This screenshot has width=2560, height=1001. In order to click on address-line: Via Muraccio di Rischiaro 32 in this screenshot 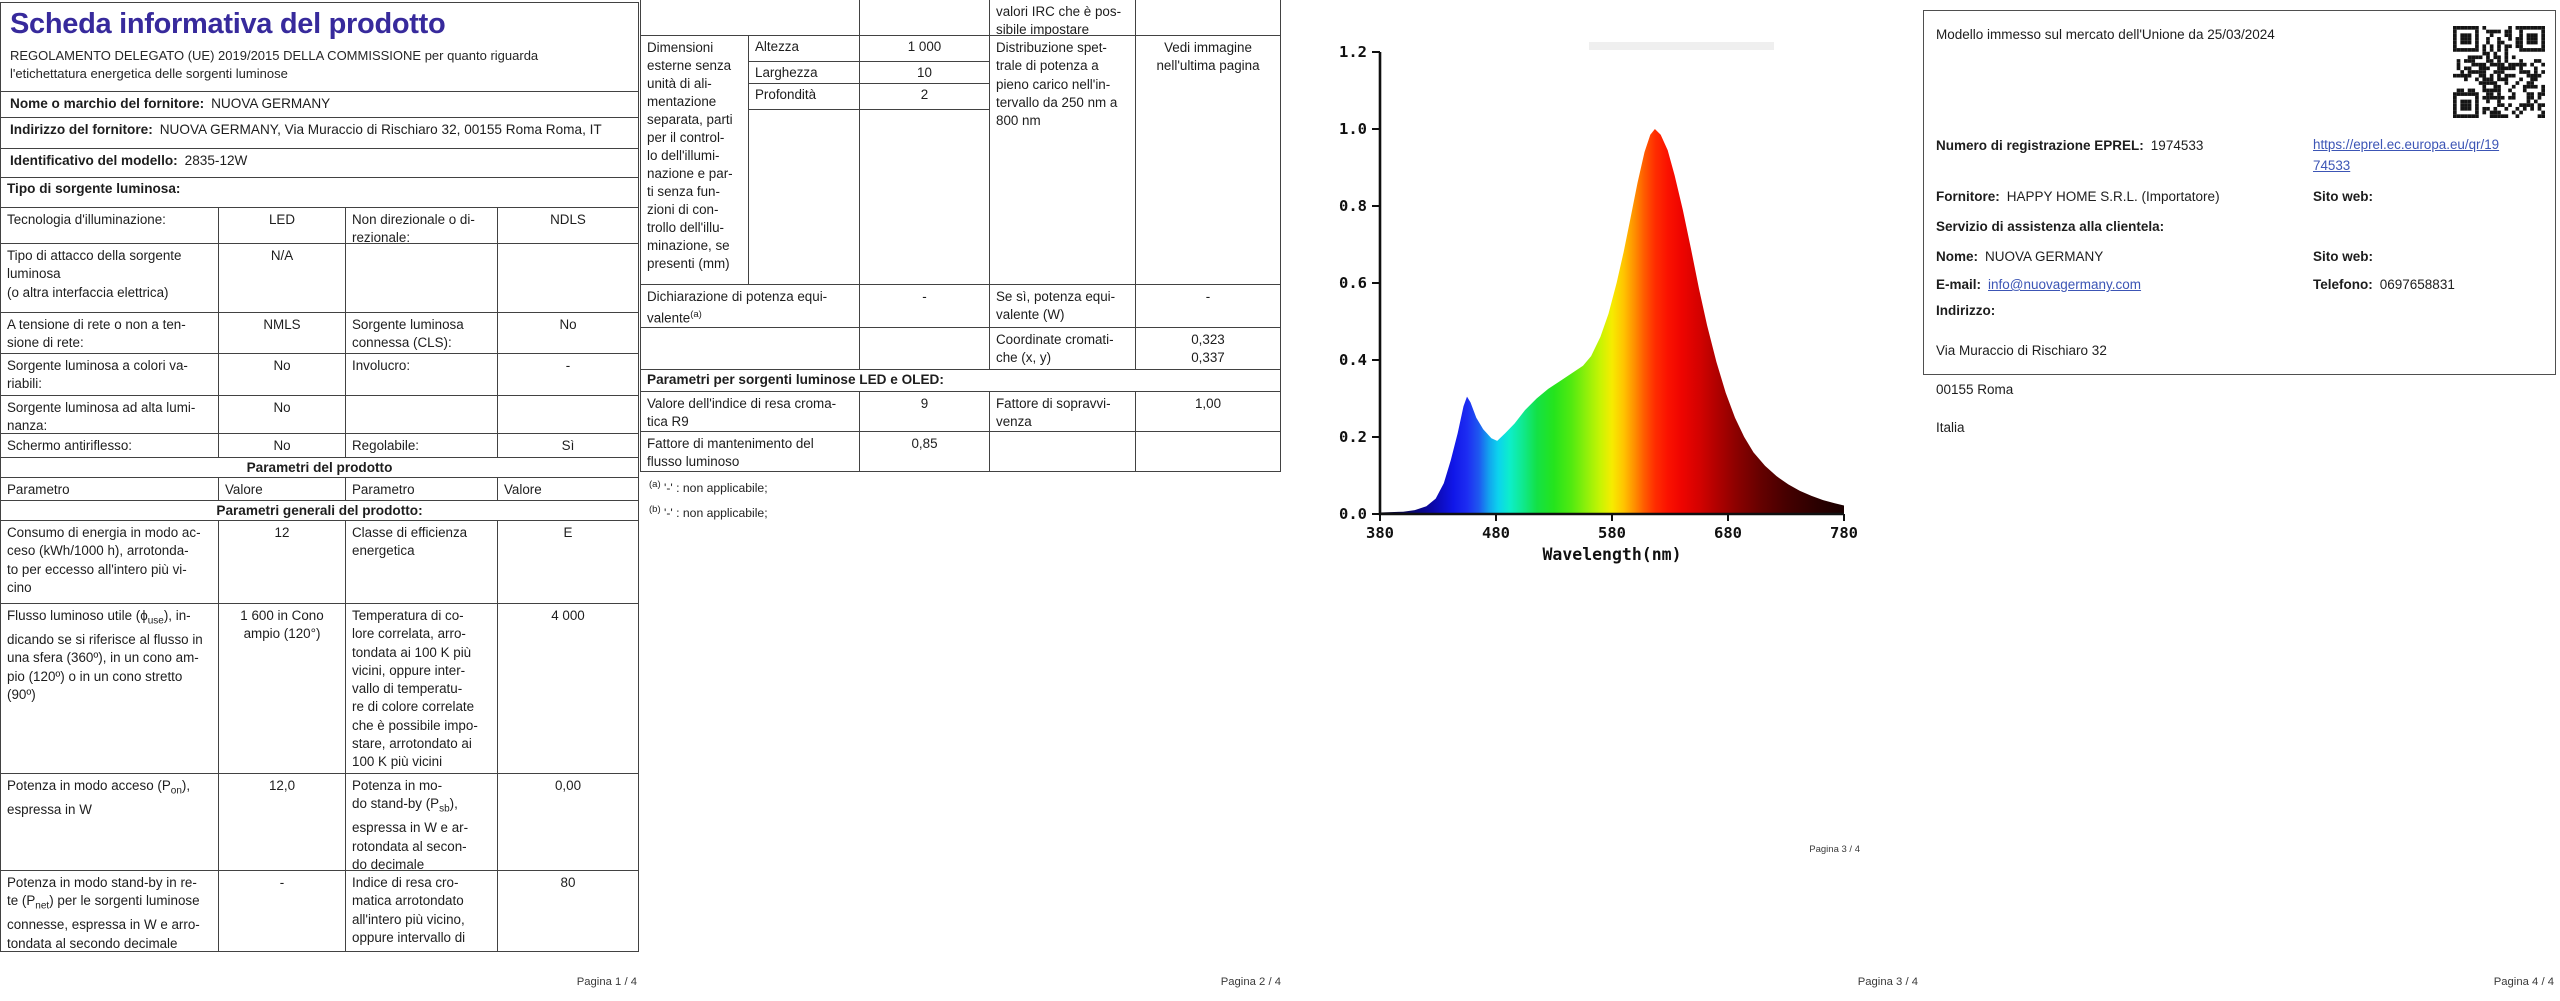, I will do `click(2021, 351)`.